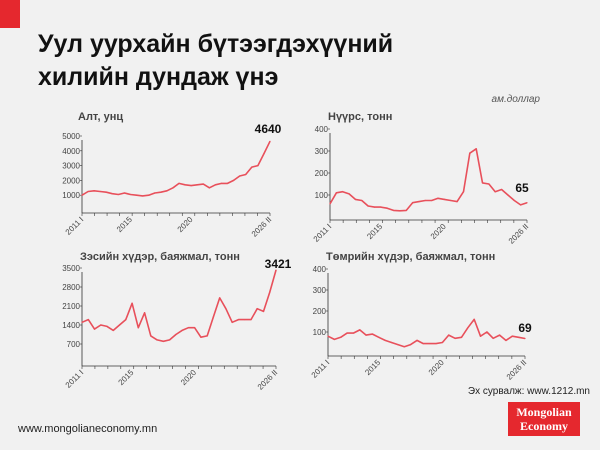 This screenshot has width=600, height=450. Describe the element at coordinates (71, 195) in the screenshot. I see `y-tick-label: 1000` at that location.